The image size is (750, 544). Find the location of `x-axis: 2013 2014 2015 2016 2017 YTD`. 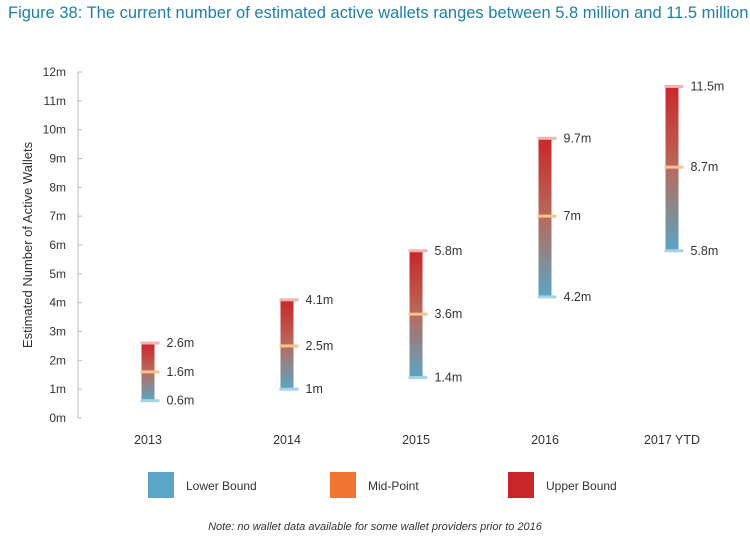

x-axis: 2013 2014 2015 2016 2017 YTD is located at coordinates (417, 440).